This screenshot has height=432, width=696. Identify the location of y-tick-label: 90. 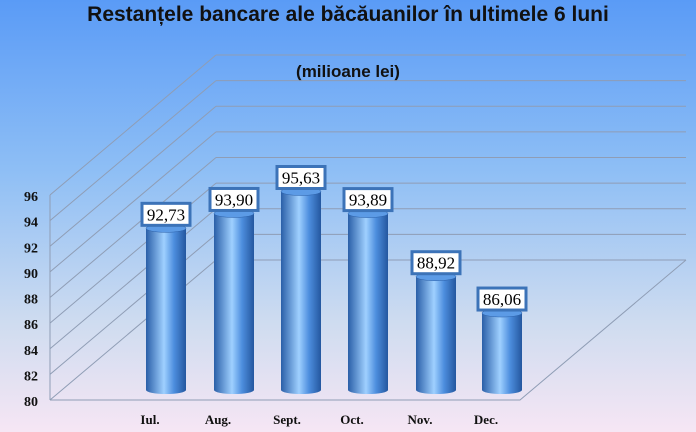
(31, 274).